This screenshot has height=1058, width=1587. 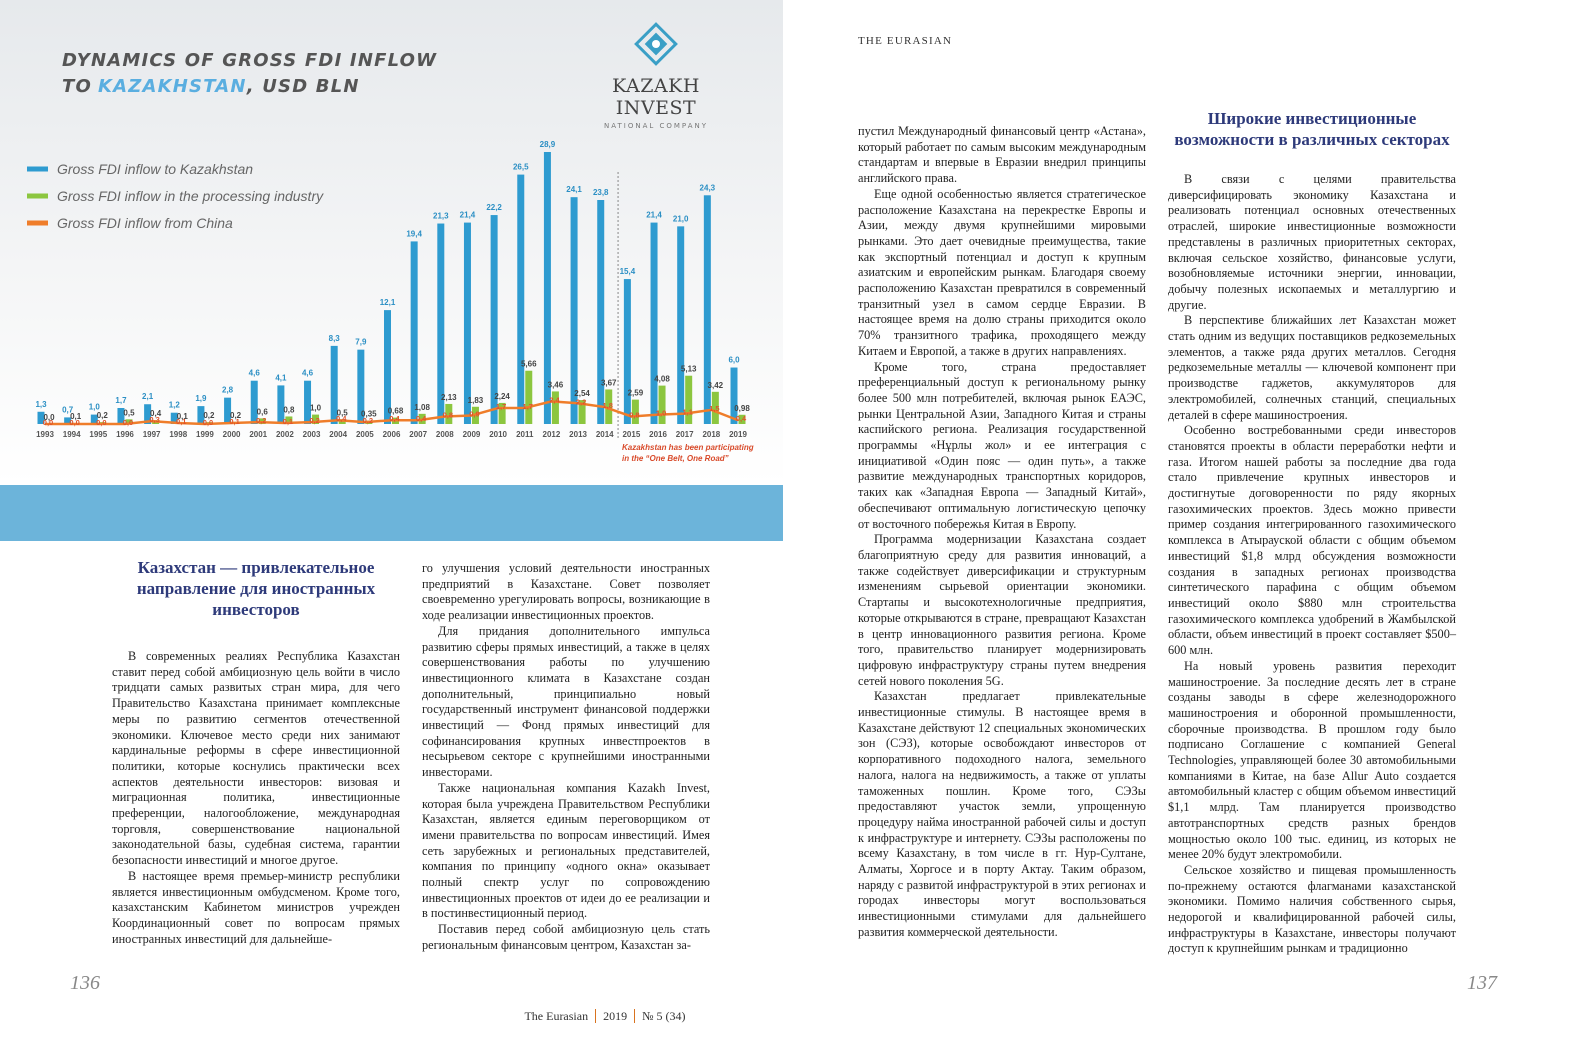 I want to click on title-line: DYNAMICS OF GROSS FDI INFLOW, so click(x=250, y=60).